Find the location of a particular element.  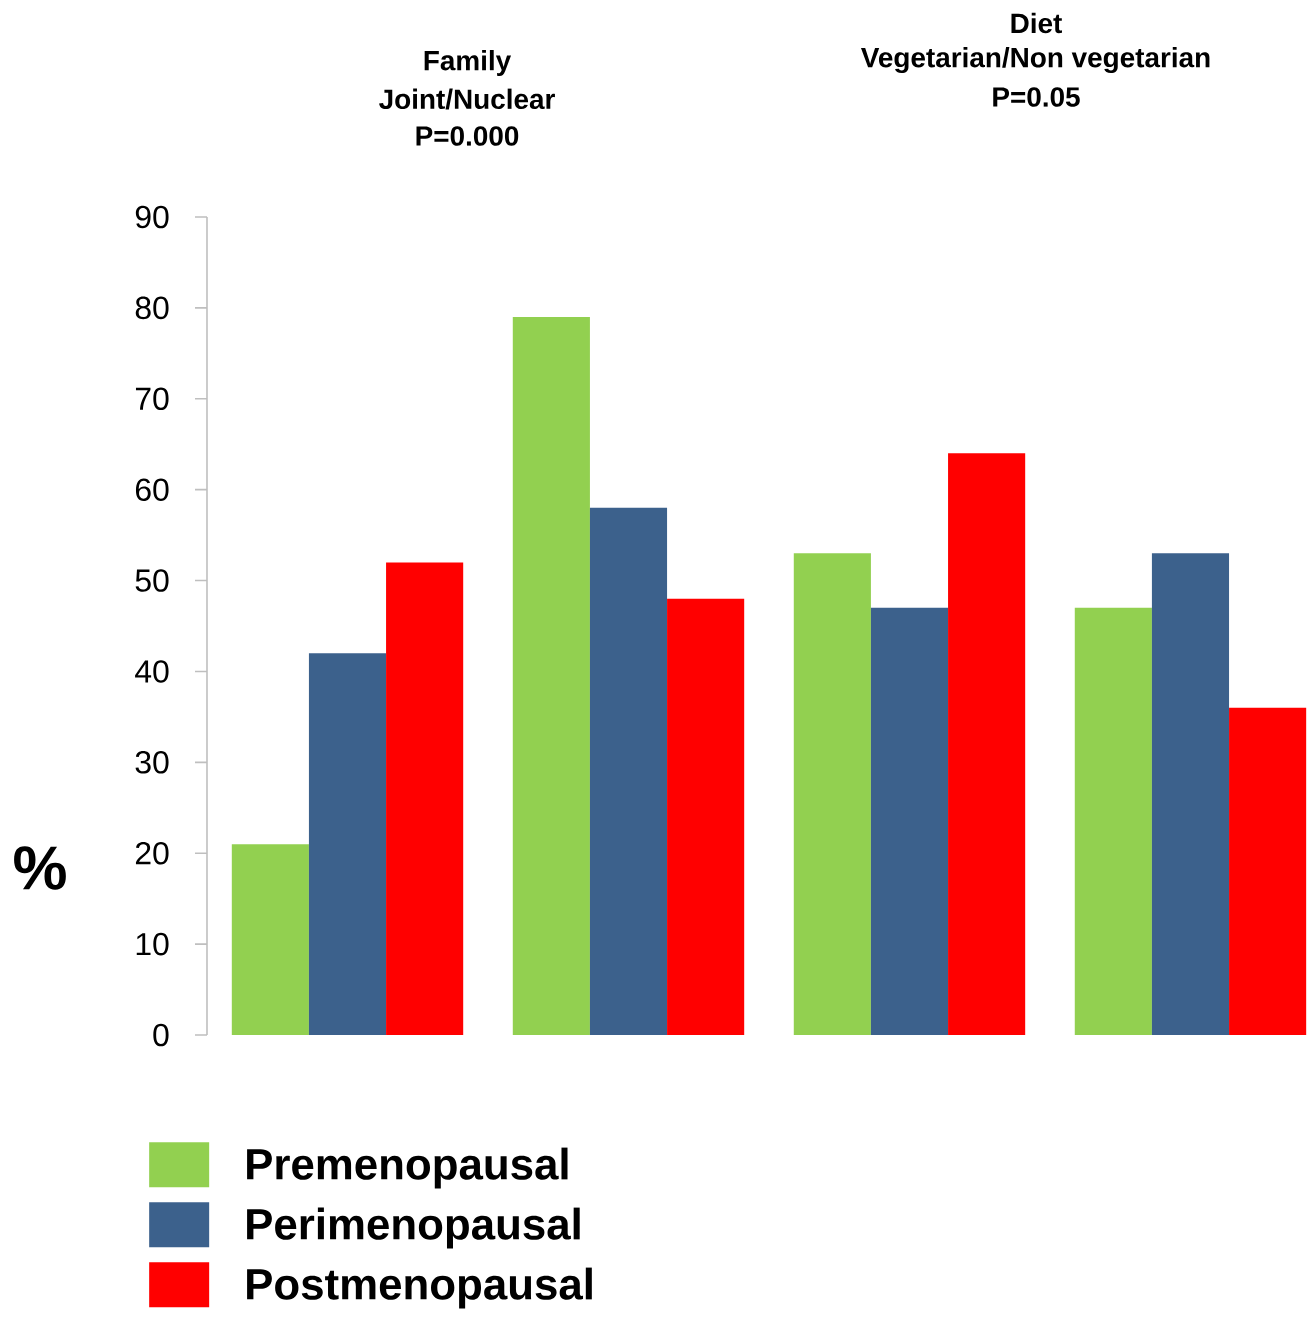

y-tick-label: 20 is located at coordinates (152, 853).